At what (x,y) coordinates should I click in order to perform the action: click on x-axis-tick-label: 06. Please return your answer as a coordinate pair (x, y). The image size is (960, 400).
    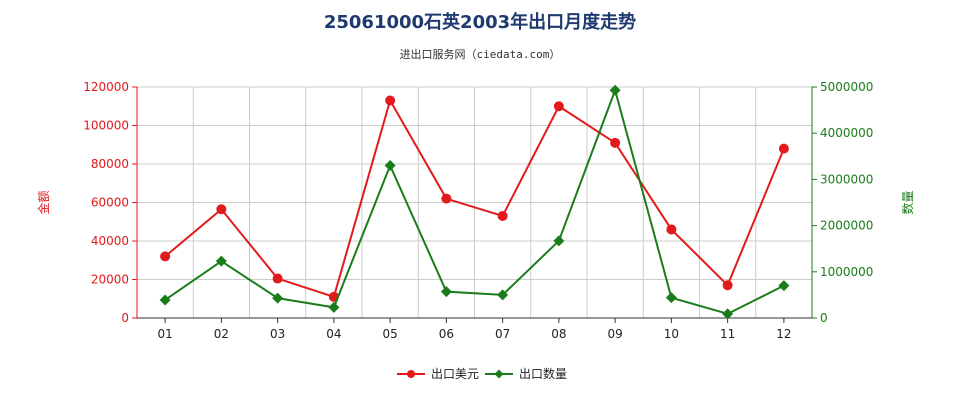
    Looking at the image, I should click on (446, 334).